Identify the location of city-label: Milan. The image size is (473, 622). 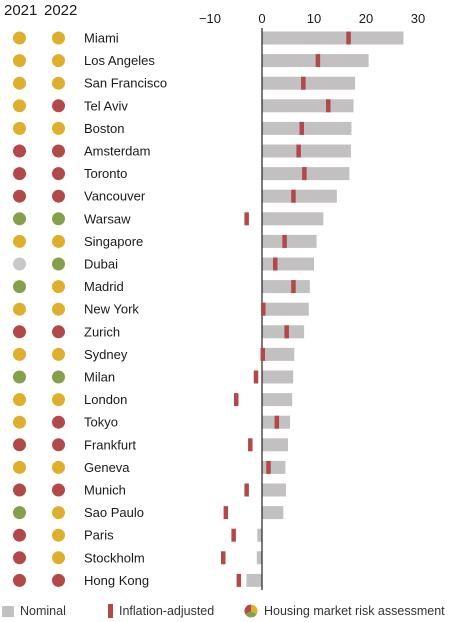
(99, 377).